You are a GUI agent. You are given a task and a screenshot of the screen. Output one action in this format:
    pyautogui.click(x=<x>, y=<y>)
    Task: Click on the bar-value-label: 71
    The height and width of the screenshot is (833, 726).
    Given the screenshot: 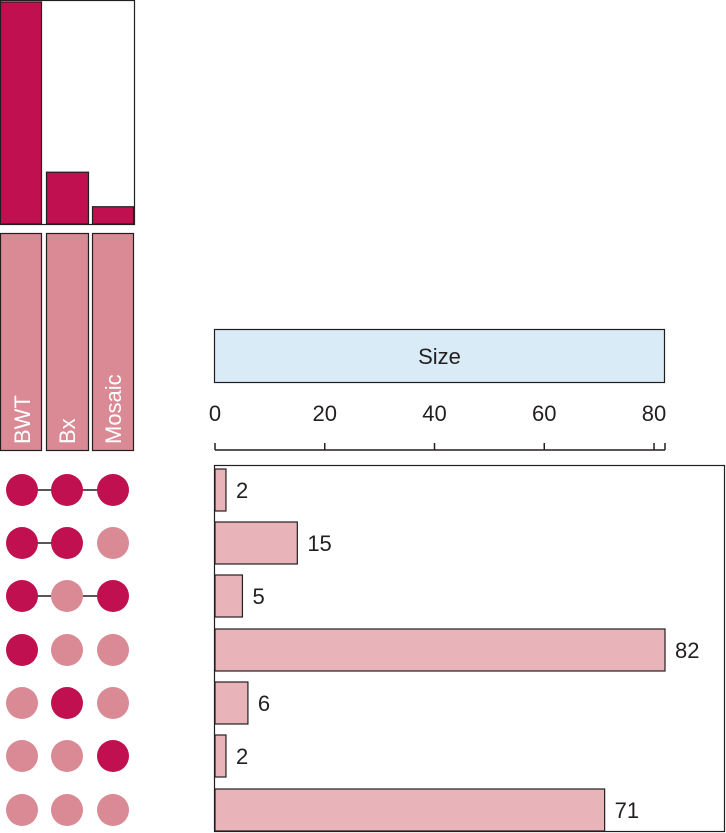 What is the action you would take?
    pyautogui.click(x=627, y=810)
    